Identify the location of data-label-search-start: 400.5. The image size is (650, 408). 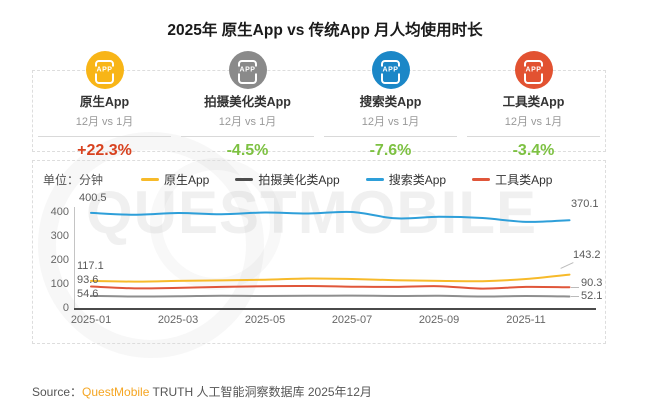
(93, 198).